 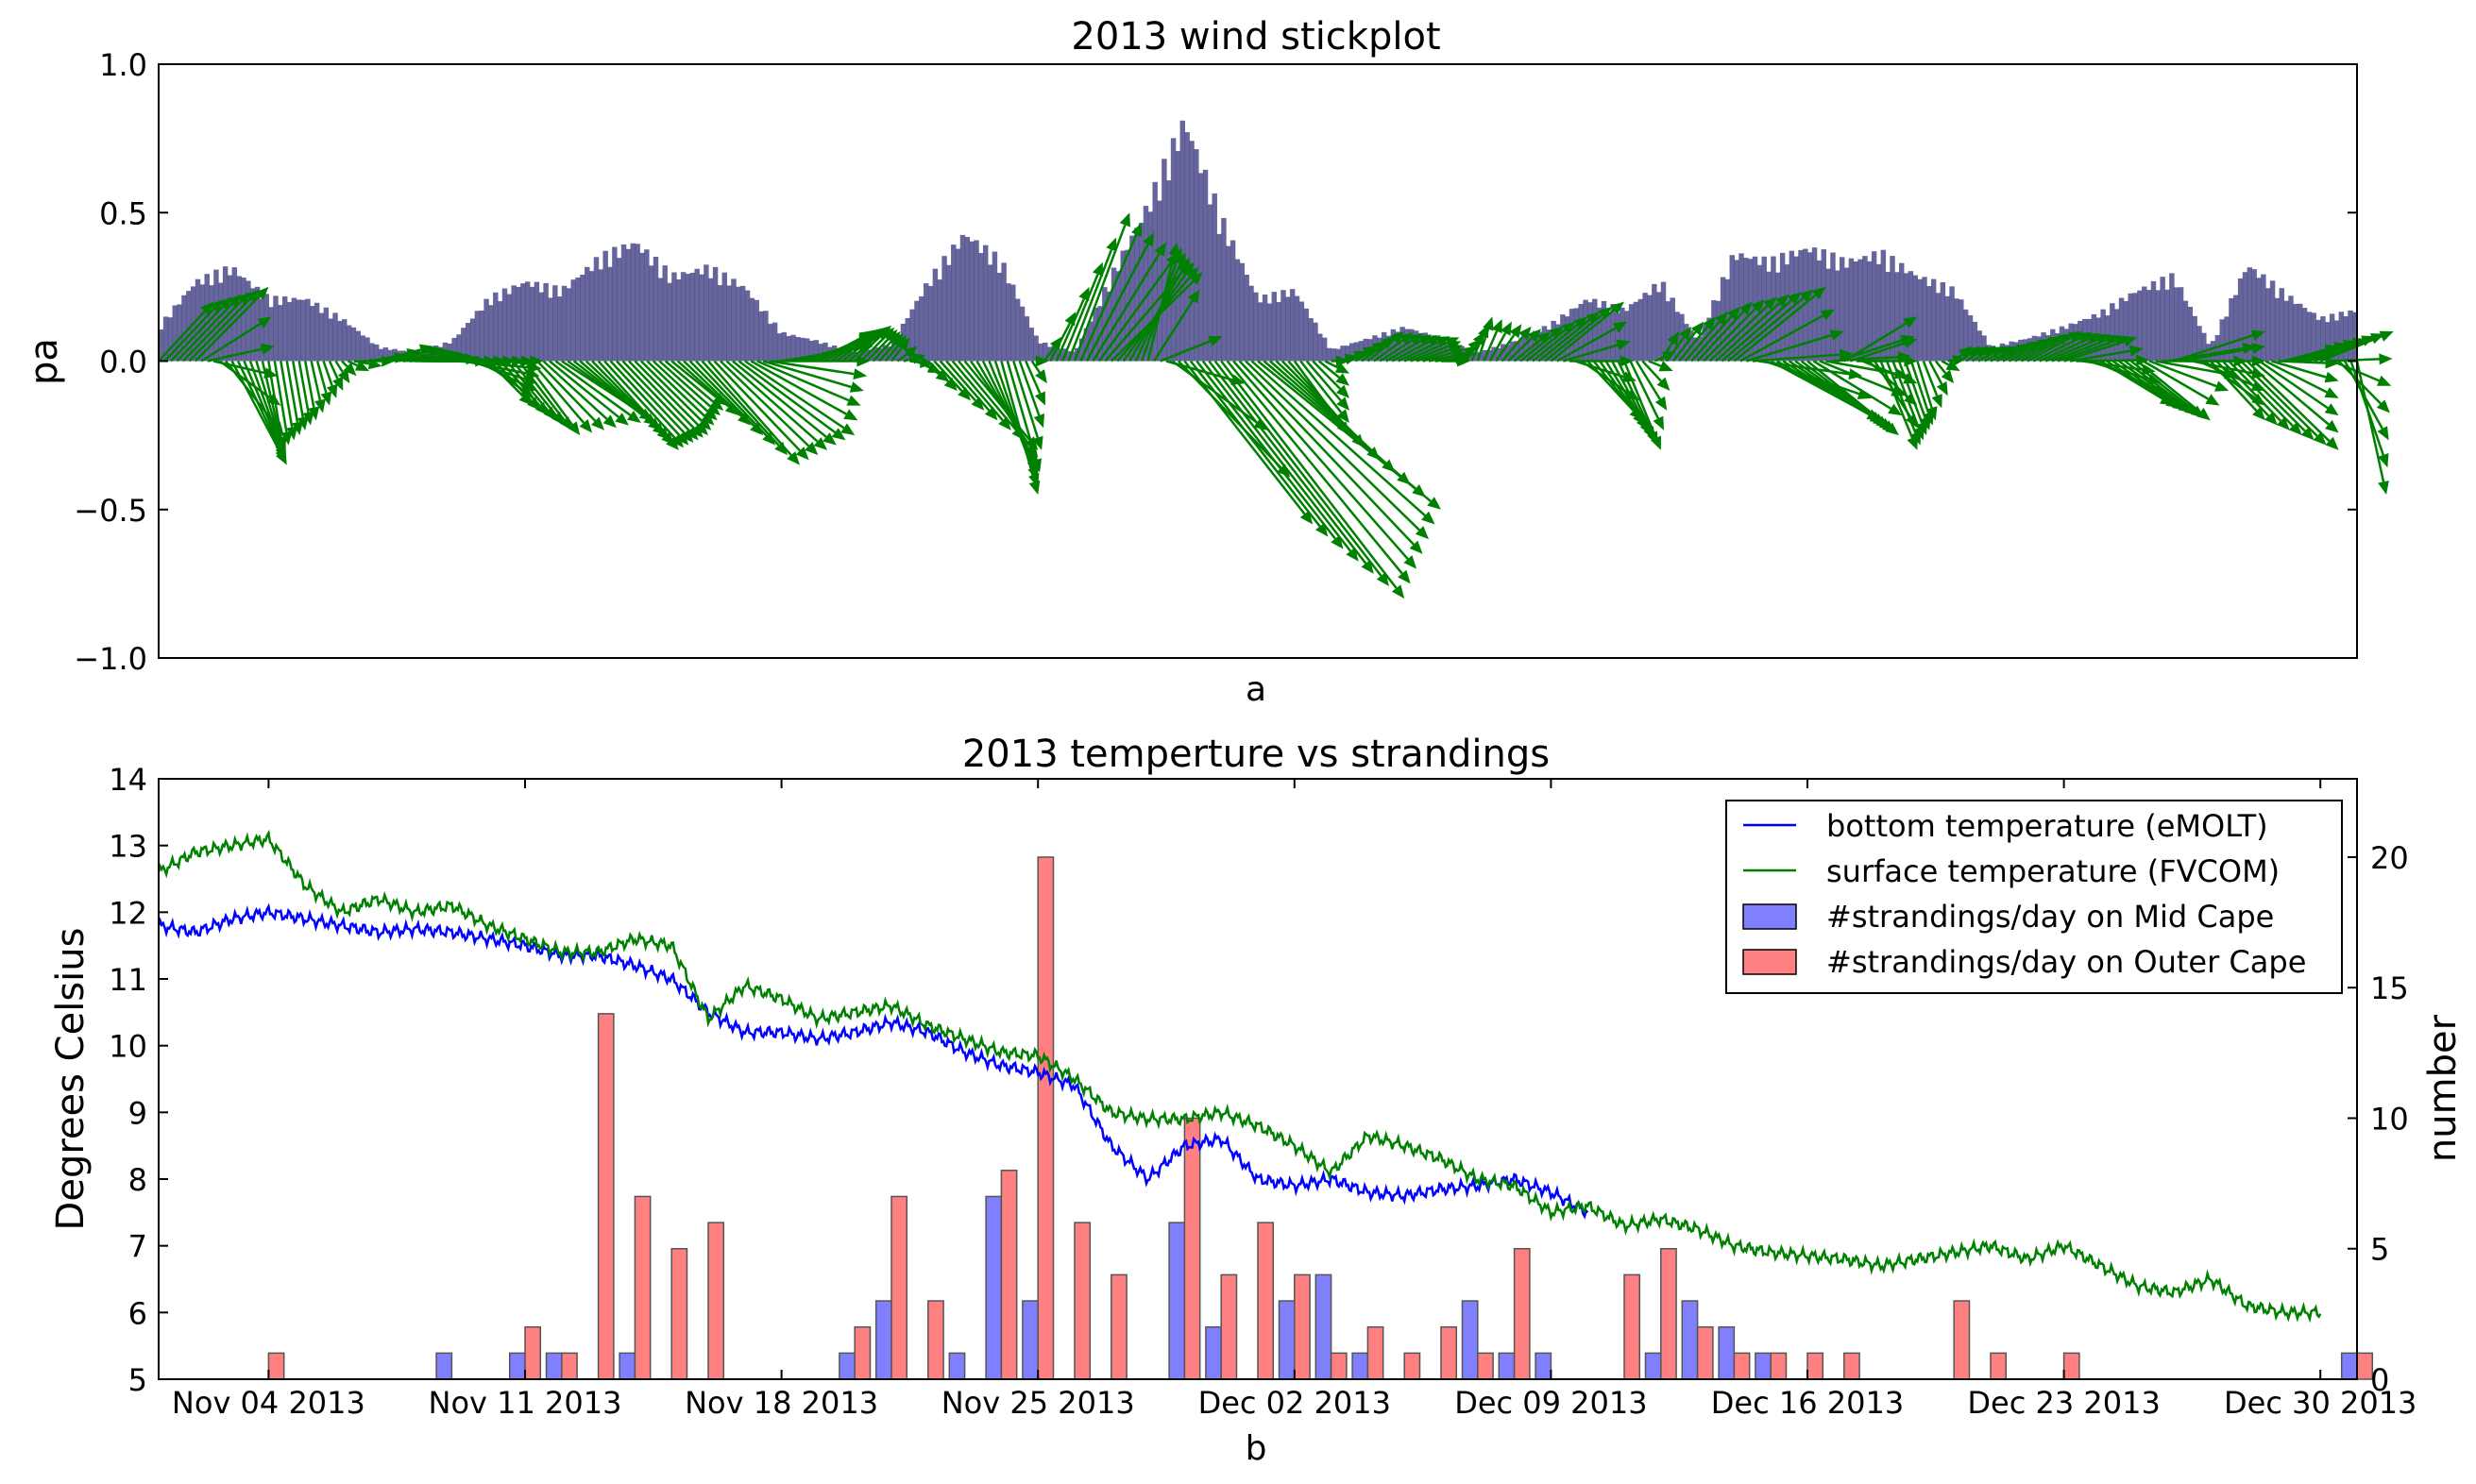 What do you see at coordinates (138, 1380) in the screenshot?
I see `temperature-y-tick-label: 5` at bounding box center [138, 1380].